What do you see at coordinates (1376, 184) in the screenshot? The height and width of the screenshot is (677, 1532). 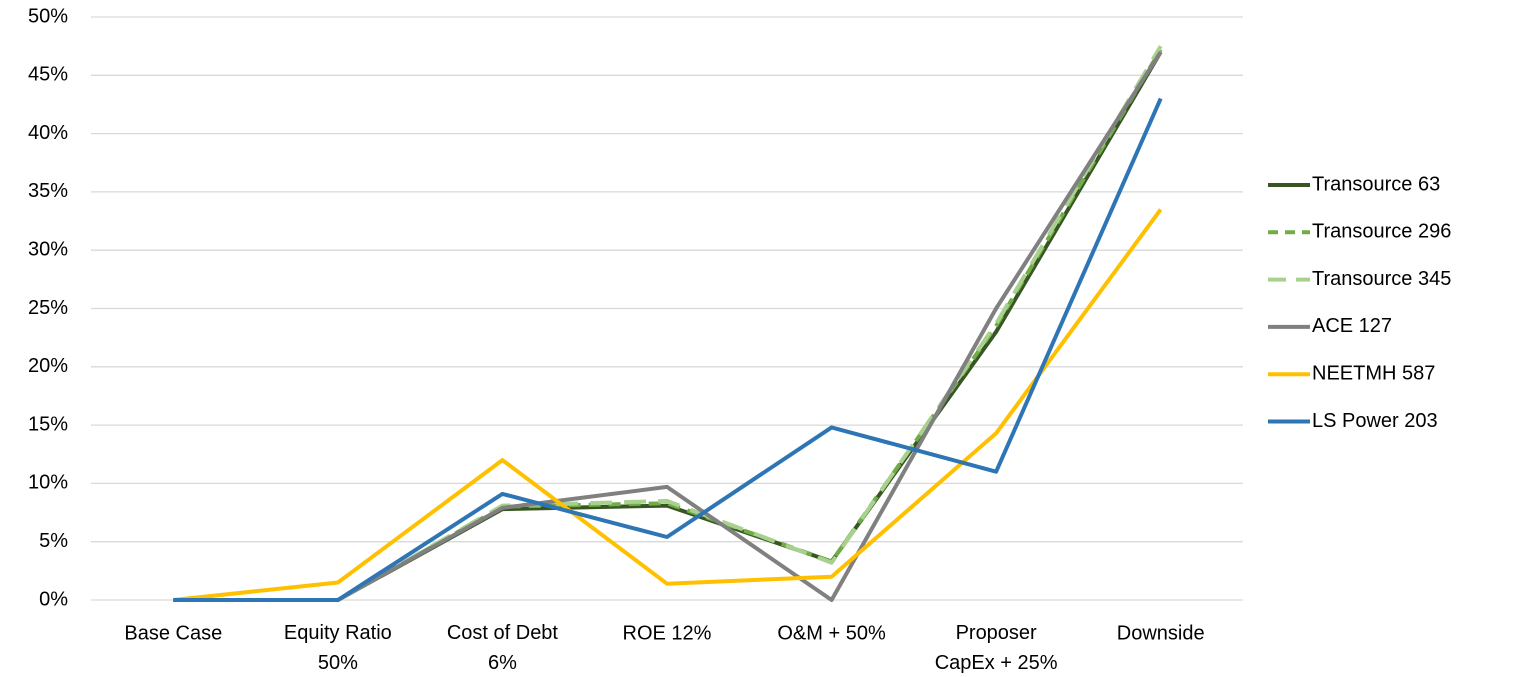 I see `legend-label: Transource 63` at bounding box center [1376, 184].